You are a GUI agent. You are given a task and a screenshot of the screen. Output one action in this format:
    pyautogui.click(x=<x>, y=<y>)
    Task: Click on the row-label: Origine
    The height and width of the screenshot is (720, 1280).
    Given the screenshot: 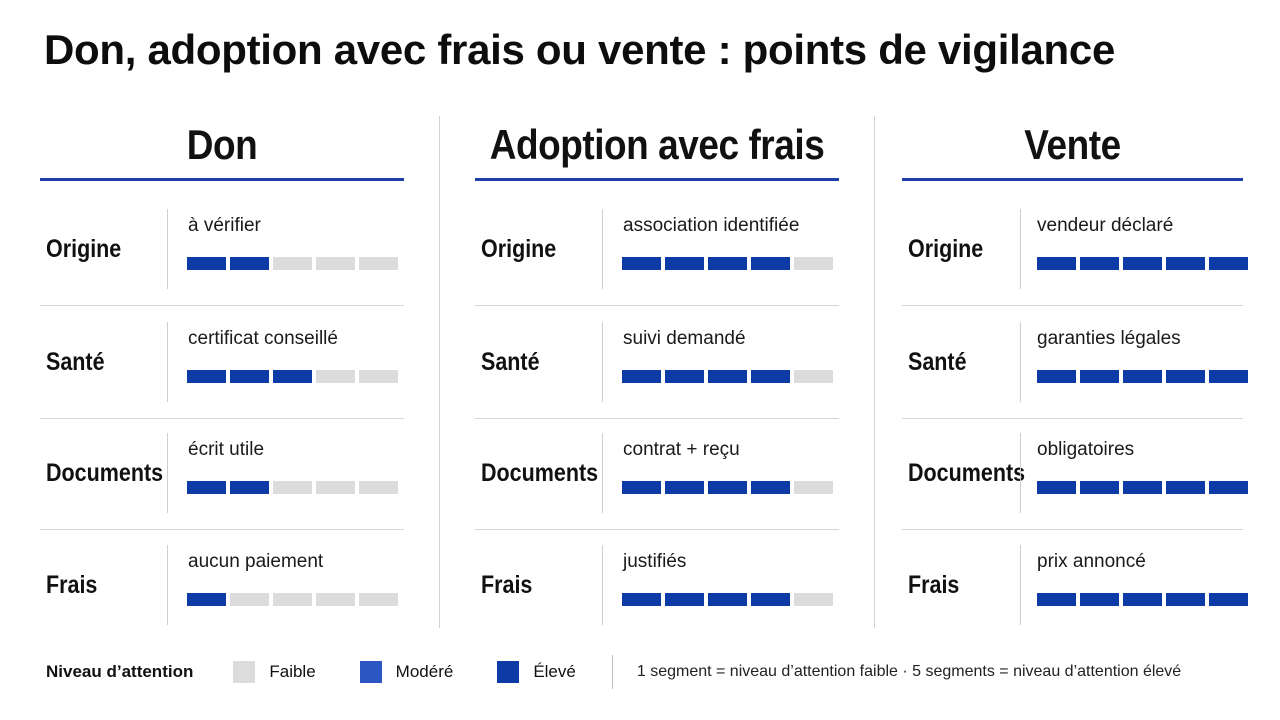 What is the action you would take?
    pyautogui.click(x=519, y=248)
    